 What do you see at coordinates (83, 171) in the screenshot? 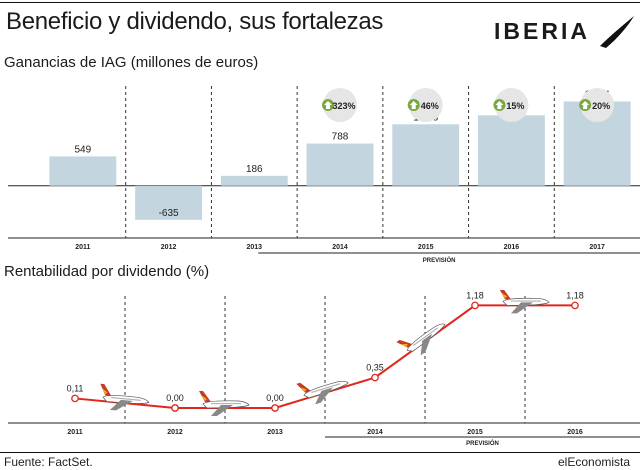
I see `bar-2011` at bounding box center [83, 171].